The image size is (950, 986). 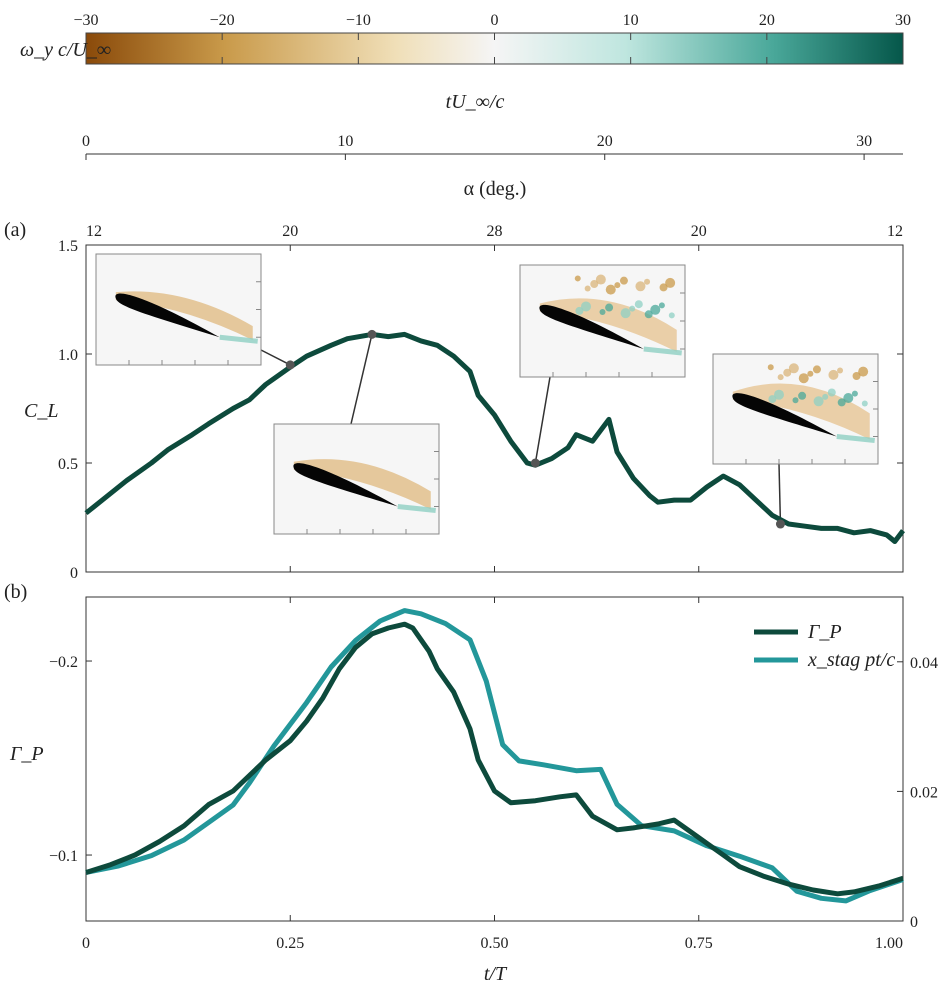 I want to click on panel-a-ytick-label: 1.5, so click(x=68, y=246).